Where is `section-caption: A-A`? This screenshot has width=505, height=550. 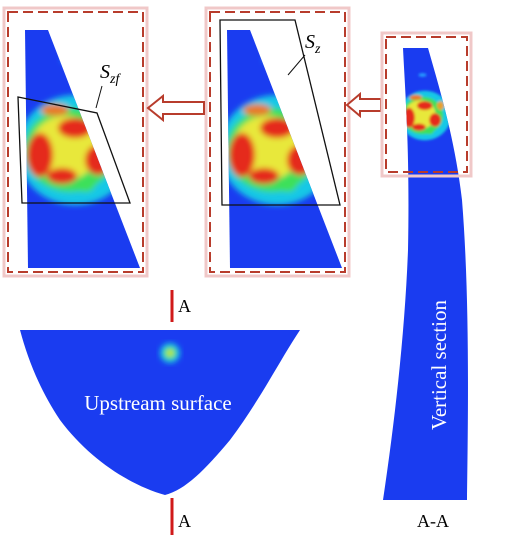
section-caption: A-A is located at coordinates (433, 521).